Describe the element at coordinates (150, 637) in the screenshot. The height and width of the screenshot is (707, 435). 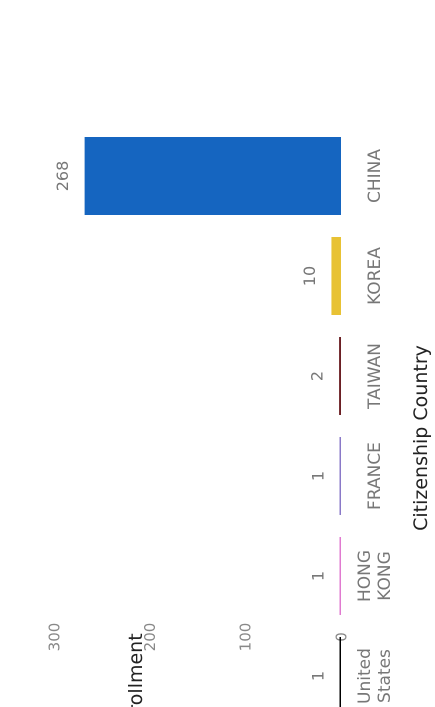
I see `y-tick-label: 200` at that location.